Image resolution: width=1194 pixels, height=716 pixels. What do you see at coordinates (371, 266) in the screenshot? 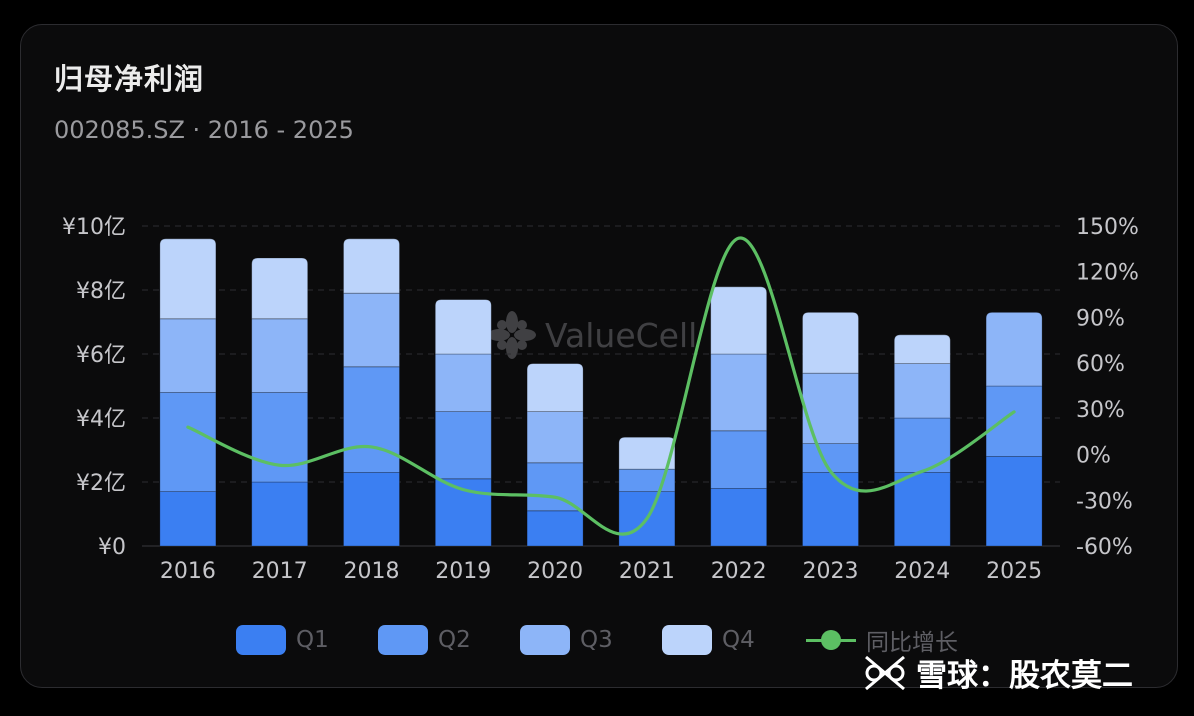
I see `bar-segment-q4-2018` at bounding box center [371, 266].